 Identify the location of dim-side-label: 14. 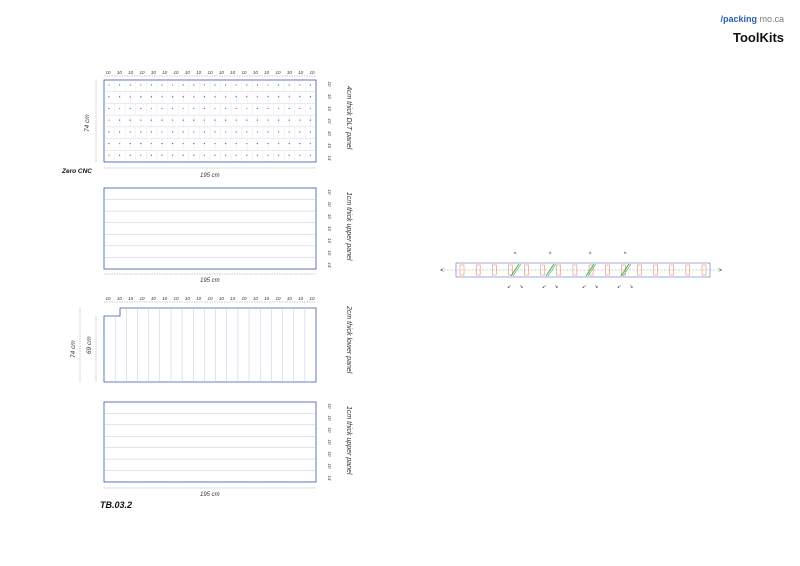
(329, 158).